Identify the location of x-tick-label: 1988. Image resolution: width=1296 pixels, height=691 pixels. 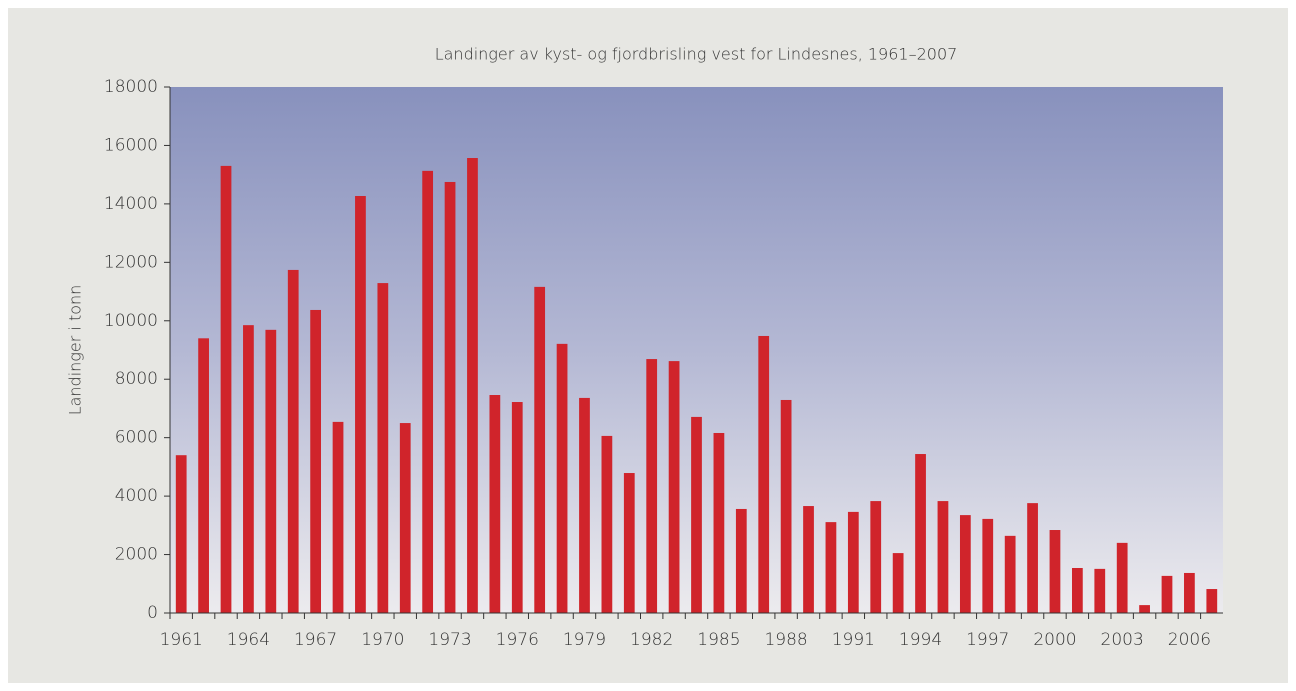
(785, 640).